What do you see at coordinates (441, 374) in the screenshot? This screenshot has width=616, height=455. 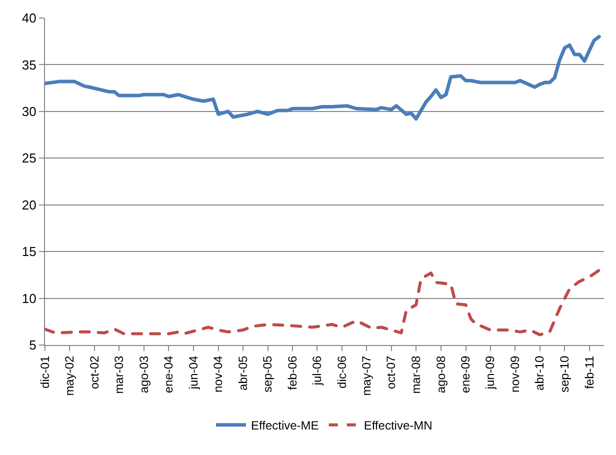 I see `x-tick-label: ago-08` at bounding box center [441, 374].